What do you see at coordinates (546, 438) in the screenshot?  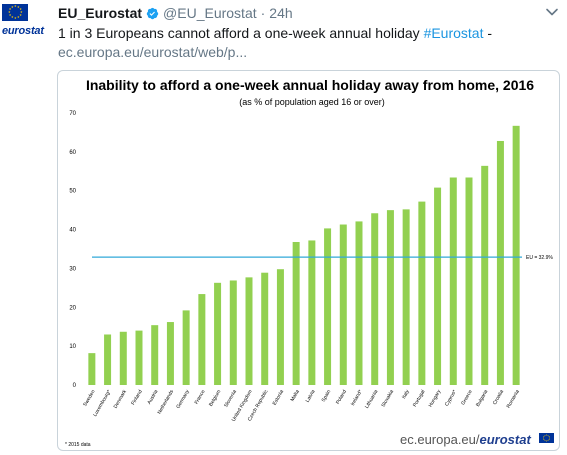 I see `eu-flag-icon` at bounding box center [546, 438].